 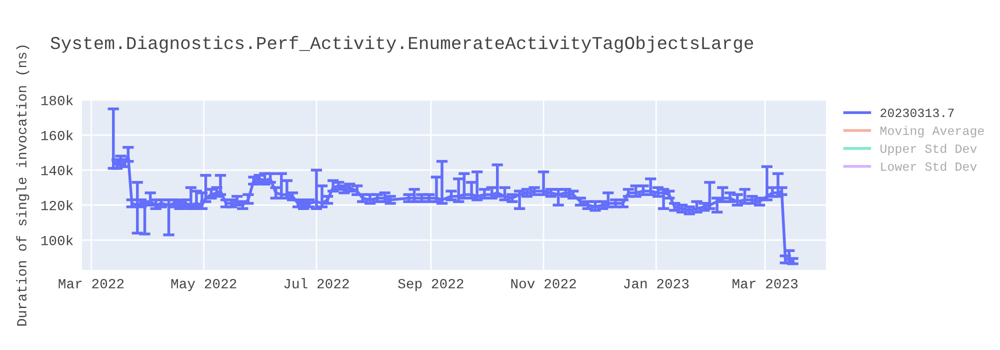 I want to click on y-tick-label: 140k, so click(x=57, y=170).